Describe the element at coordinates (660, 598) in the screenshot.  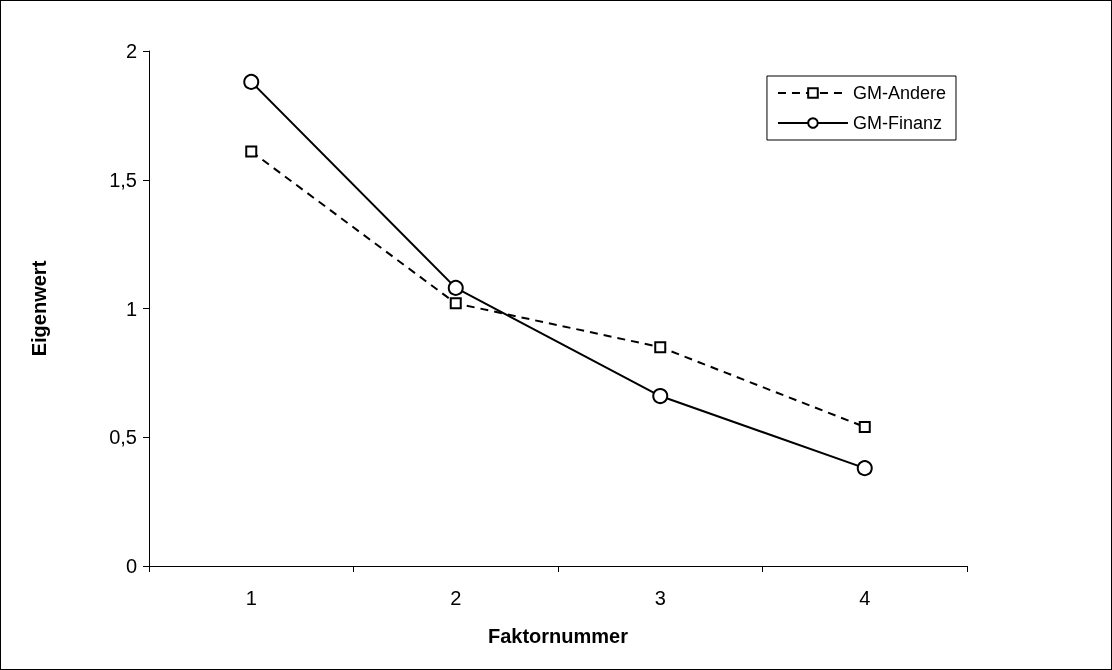
I see `x-tick-label: 3` at that location.